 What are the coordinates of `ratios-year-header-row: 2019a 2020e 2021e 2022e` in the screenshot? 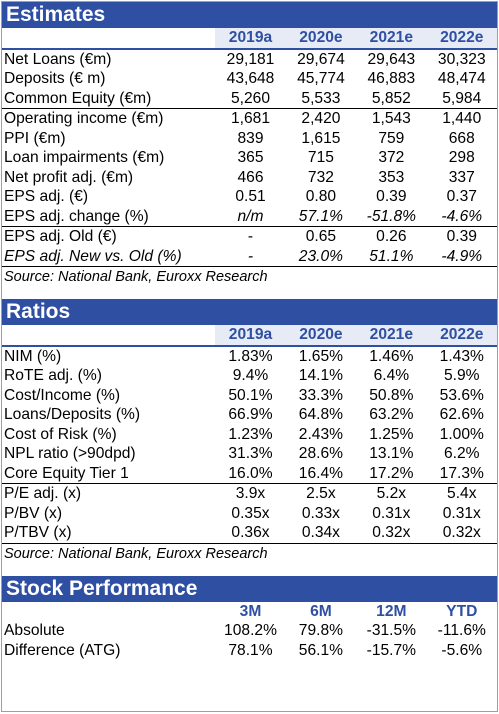 It's located at (249, 335).